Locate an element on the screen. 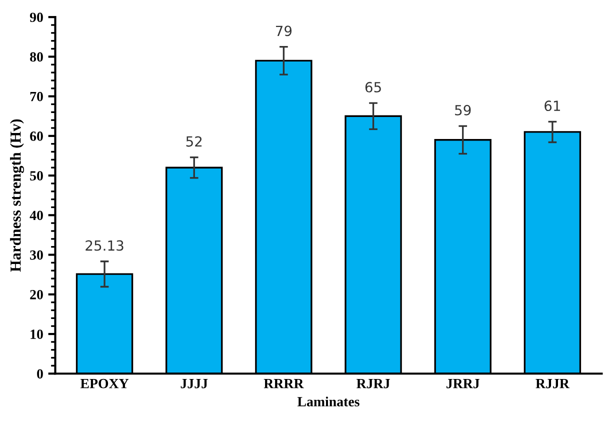  y-tick-label: 10 is located at coordinates (36, 334).